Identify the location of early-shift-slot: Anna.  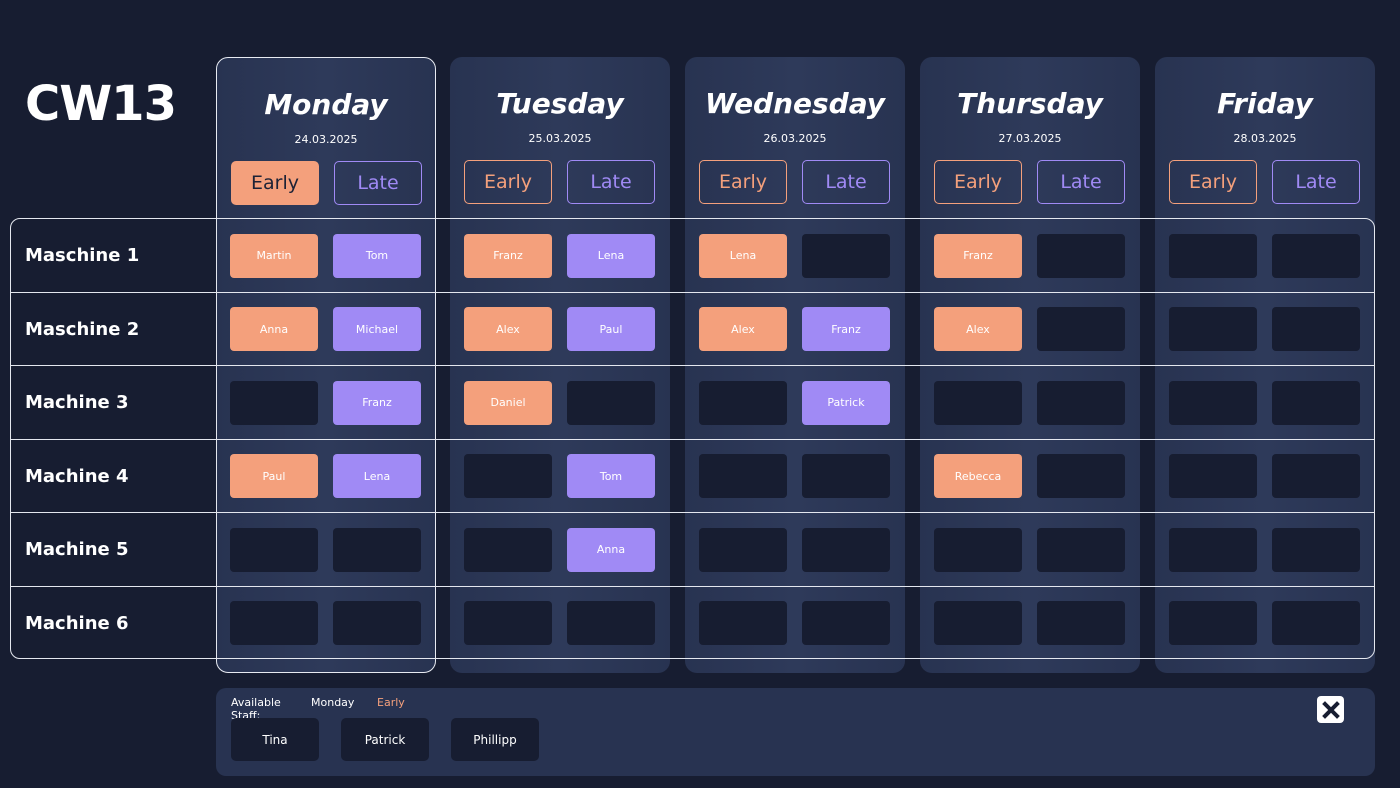
(274, 329).